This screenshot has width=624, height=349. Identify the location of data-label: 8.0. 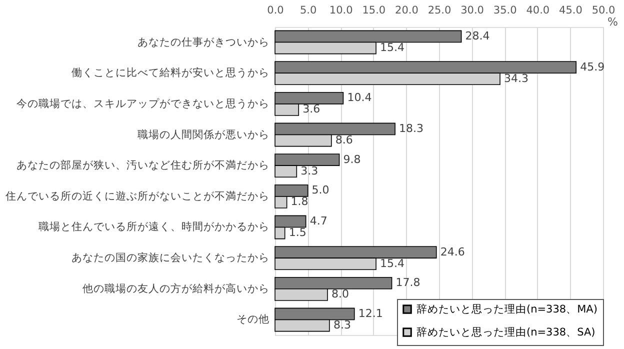
(340, 294).